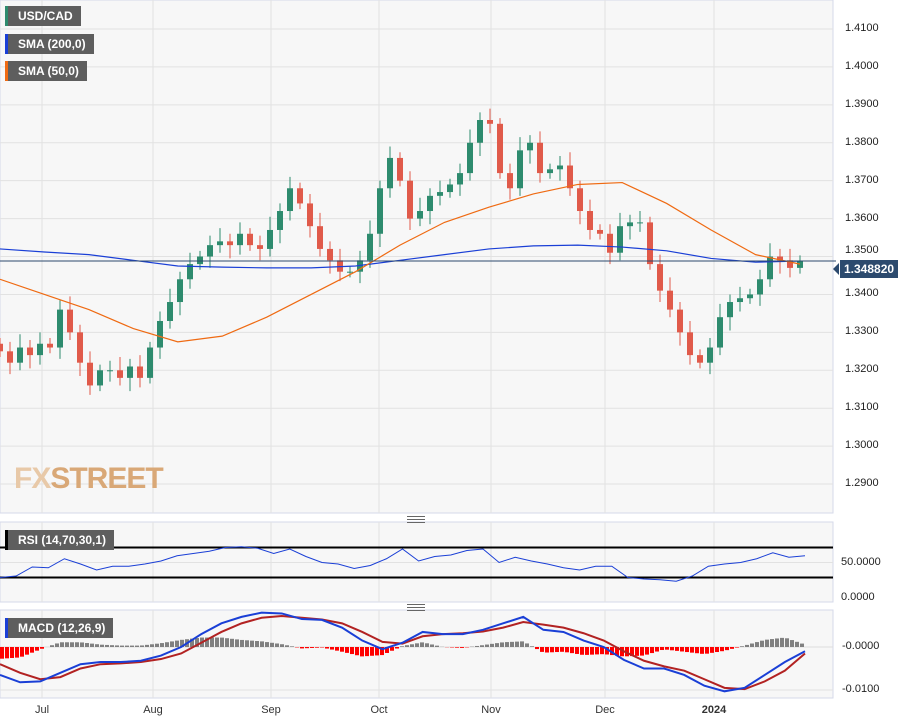  I want to click on legend-sma50: SMA (50,0), so click(46, 71).